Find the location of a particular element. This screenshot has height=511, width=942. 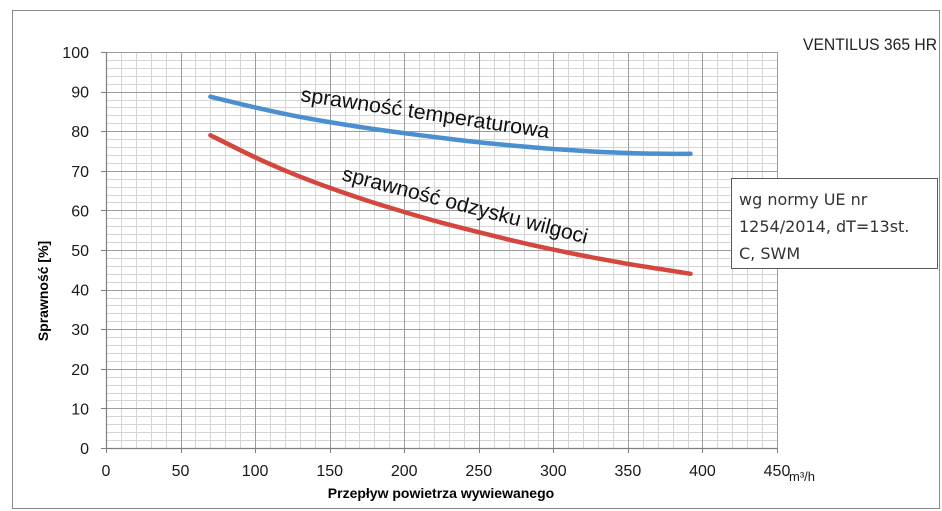

y-tick-label: 40 is located at coordinates (80, 291).